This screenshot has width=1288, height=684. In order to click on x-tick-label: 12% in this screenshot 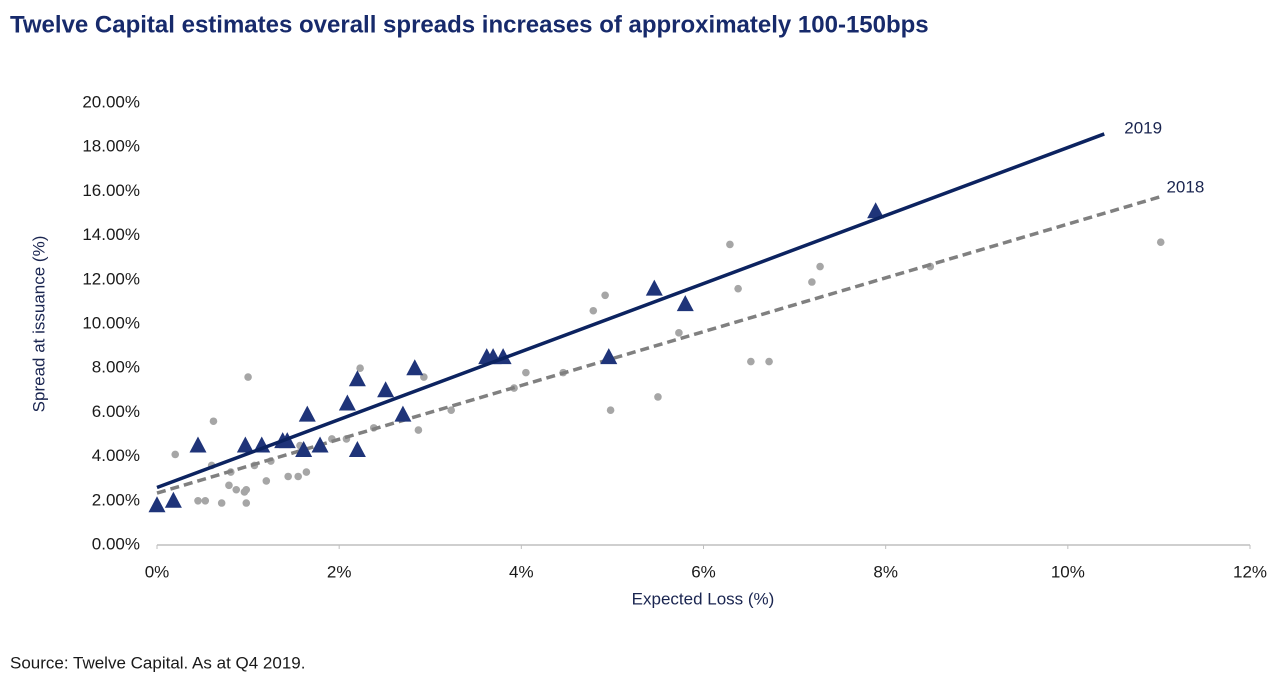, I will do `click(1250, 571)`.